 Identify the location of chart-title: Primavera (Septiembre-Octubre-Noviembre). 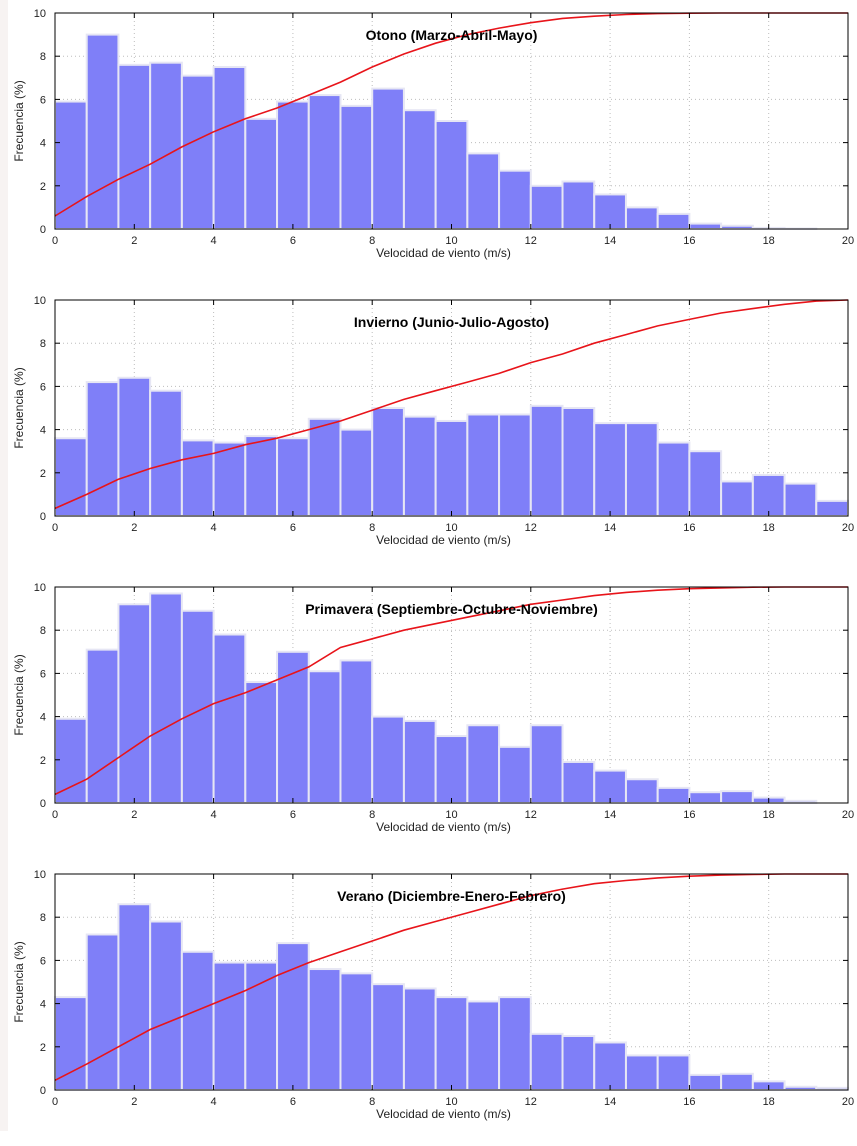
(451, 609).